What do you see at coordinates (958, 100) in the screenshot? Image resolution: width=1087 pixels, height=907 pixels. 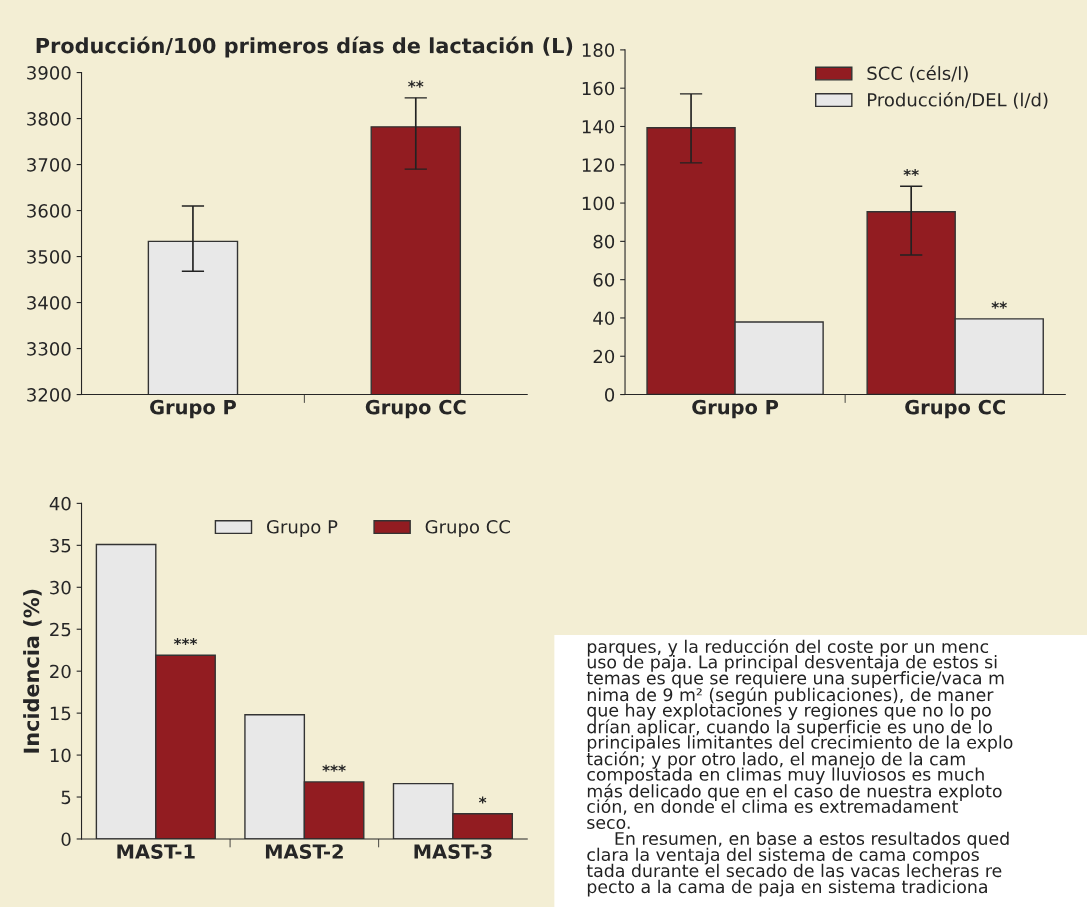 I see `legend-label: Producción/DEL (l/d)` at bounding box center [958, 100].